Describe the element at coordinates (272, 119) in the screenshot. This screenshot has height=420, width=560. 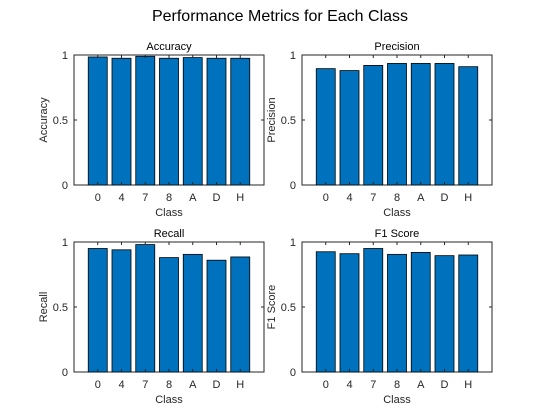
I see `y-axis-label: Precision` at that location.